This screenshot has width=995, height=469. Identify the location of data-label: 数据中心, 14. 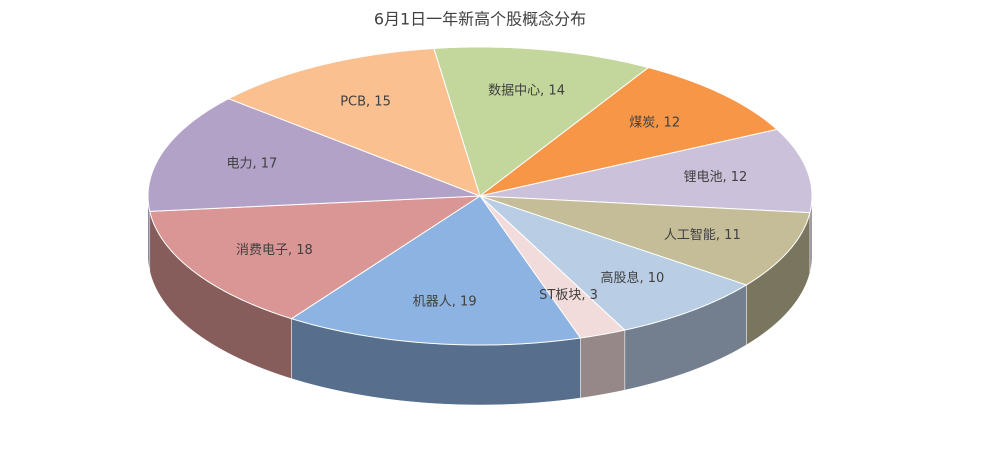
(526, 90).